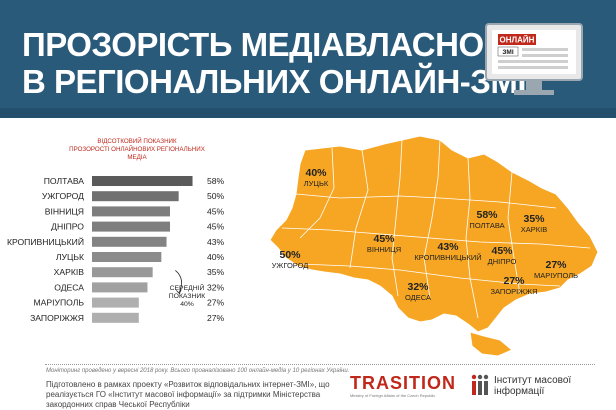  Describe the element at coordinates (487, 215) in the screenshot. I see `map-value-label: 58%` at that location.